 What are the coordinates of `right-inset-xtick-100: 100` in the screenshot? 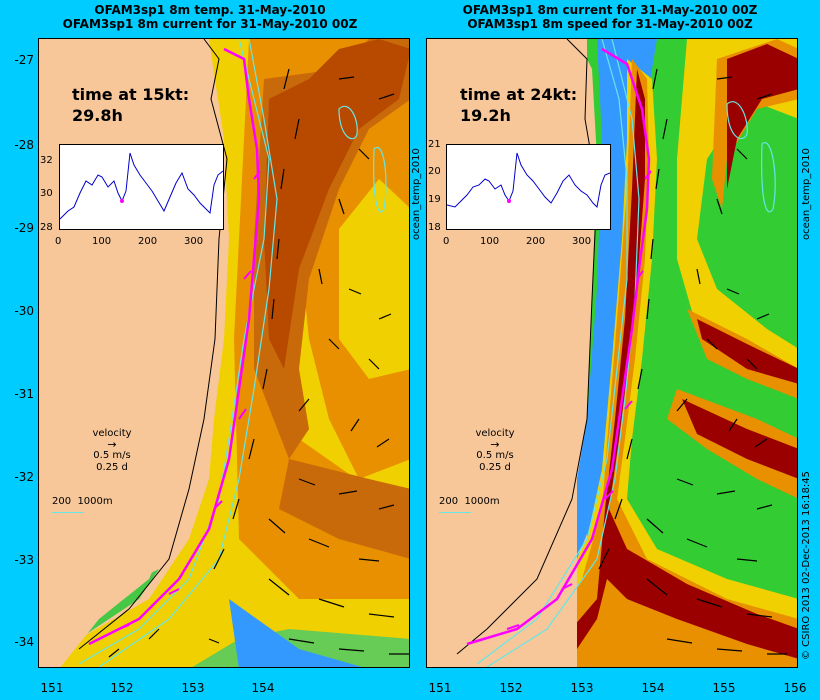 It's located at (490, 241).